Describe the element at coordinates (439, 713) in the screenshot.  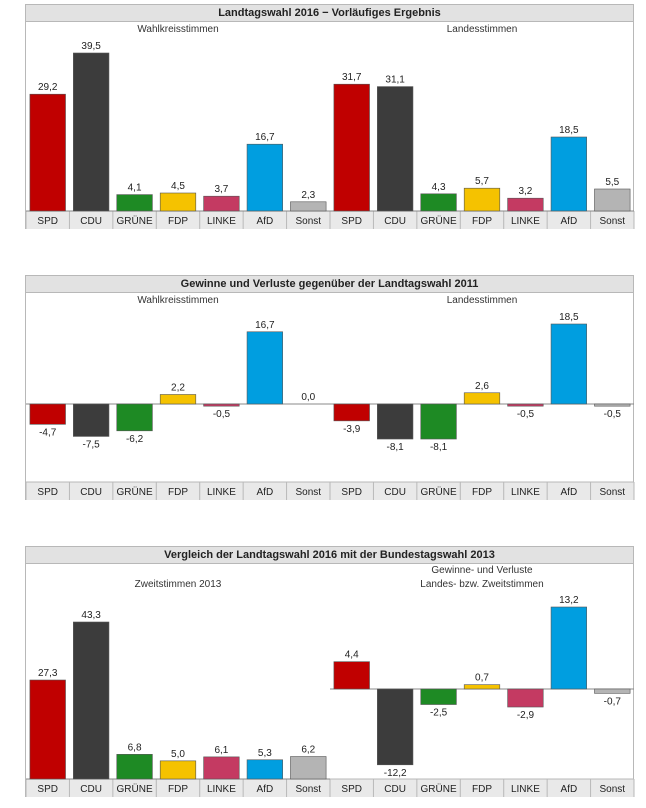
I see `value-label: -2,5` at that location.